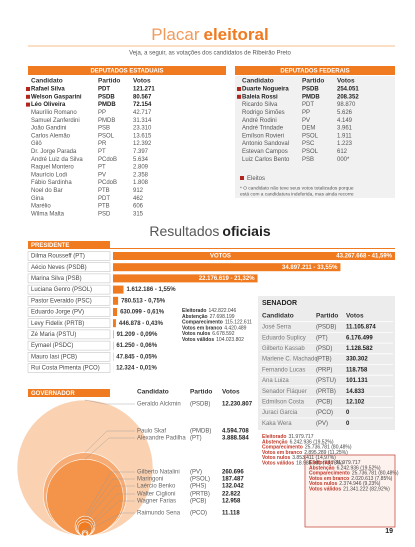 The image size is (415, 547). What do you see at coordinates (345, 121) in the screenshot?
I see `votes: 4.149` at bounding box center [345, 121].